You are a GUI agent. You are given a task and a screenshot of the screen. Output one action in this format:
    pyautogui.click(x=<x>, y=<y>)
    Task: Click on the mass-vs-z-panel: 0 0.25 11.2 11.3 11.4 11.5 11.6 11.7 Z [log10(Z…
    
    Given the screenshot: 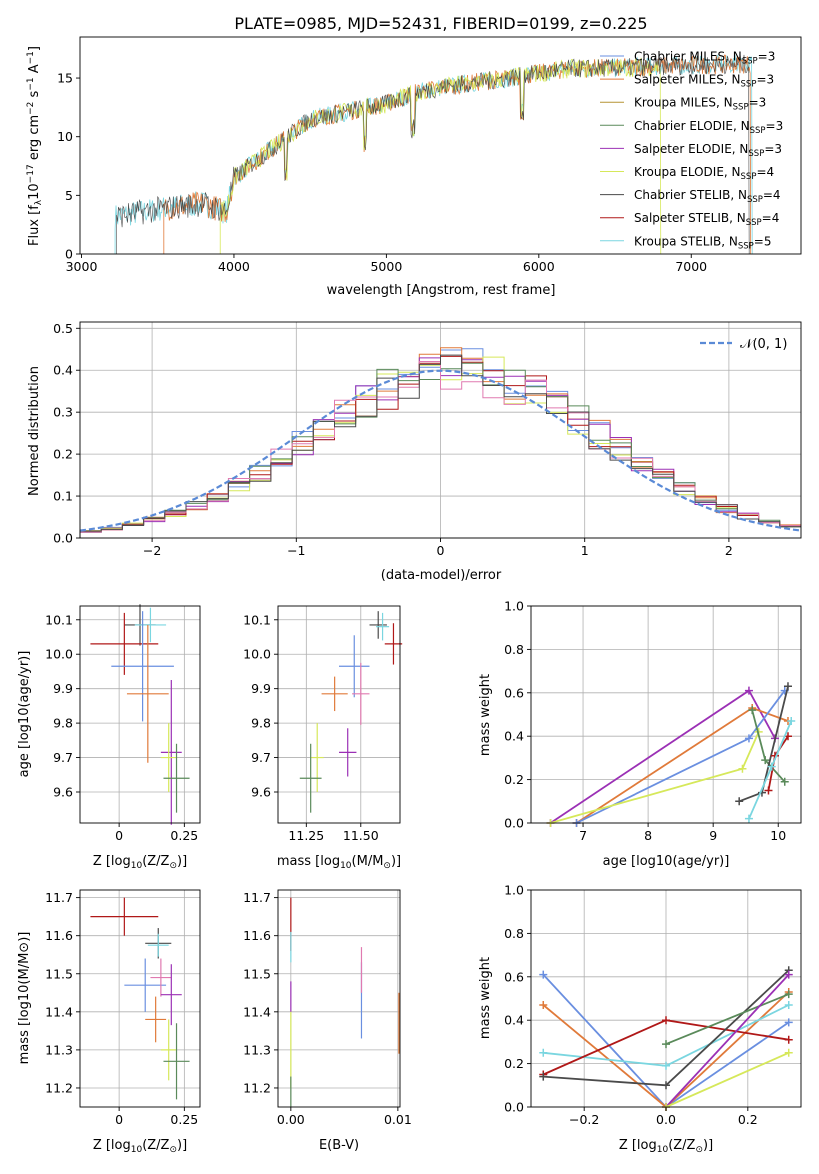 What is the action you would take?
    pyautogui.click(x=109, y=1022)
    